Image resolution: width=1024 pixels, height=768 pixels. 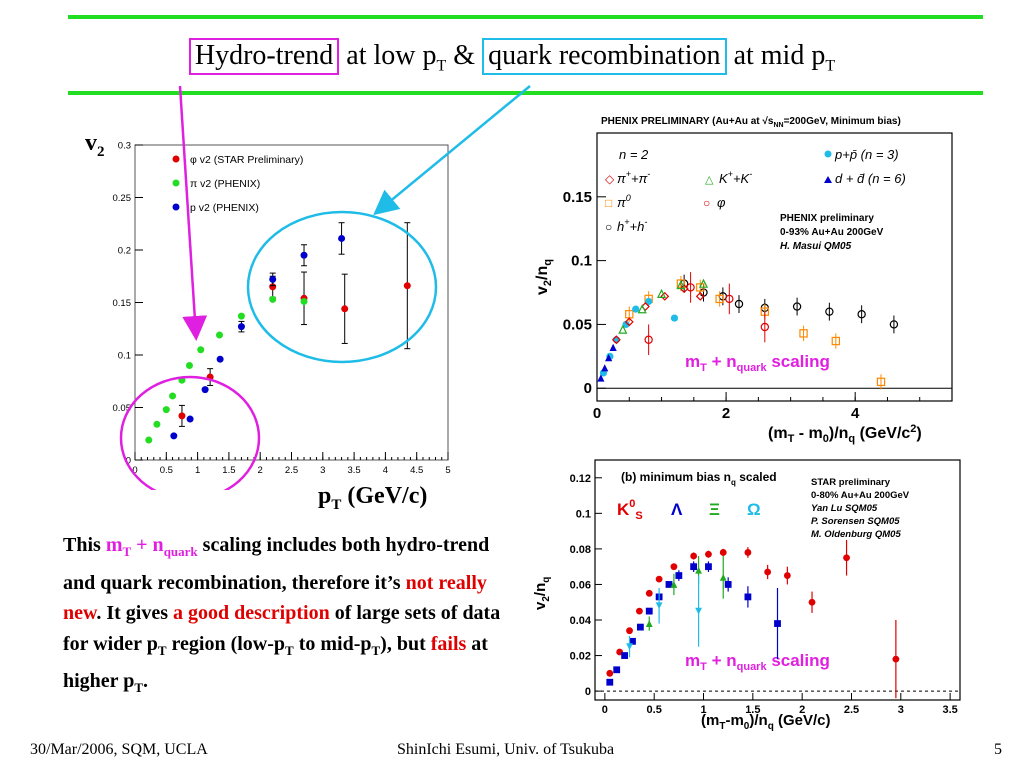 What do you see at coordinates (525, 17) in the screenshot?
I see `top-rule` at bounding box center [525, 17].